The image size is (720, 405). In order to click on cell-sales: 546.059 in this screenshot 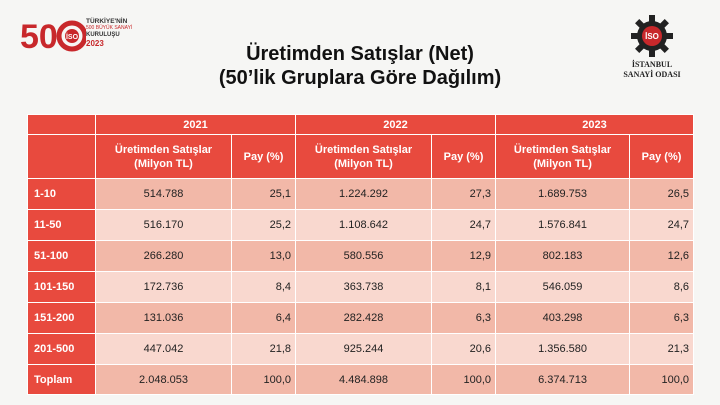, I will do `click(563, 287)`.